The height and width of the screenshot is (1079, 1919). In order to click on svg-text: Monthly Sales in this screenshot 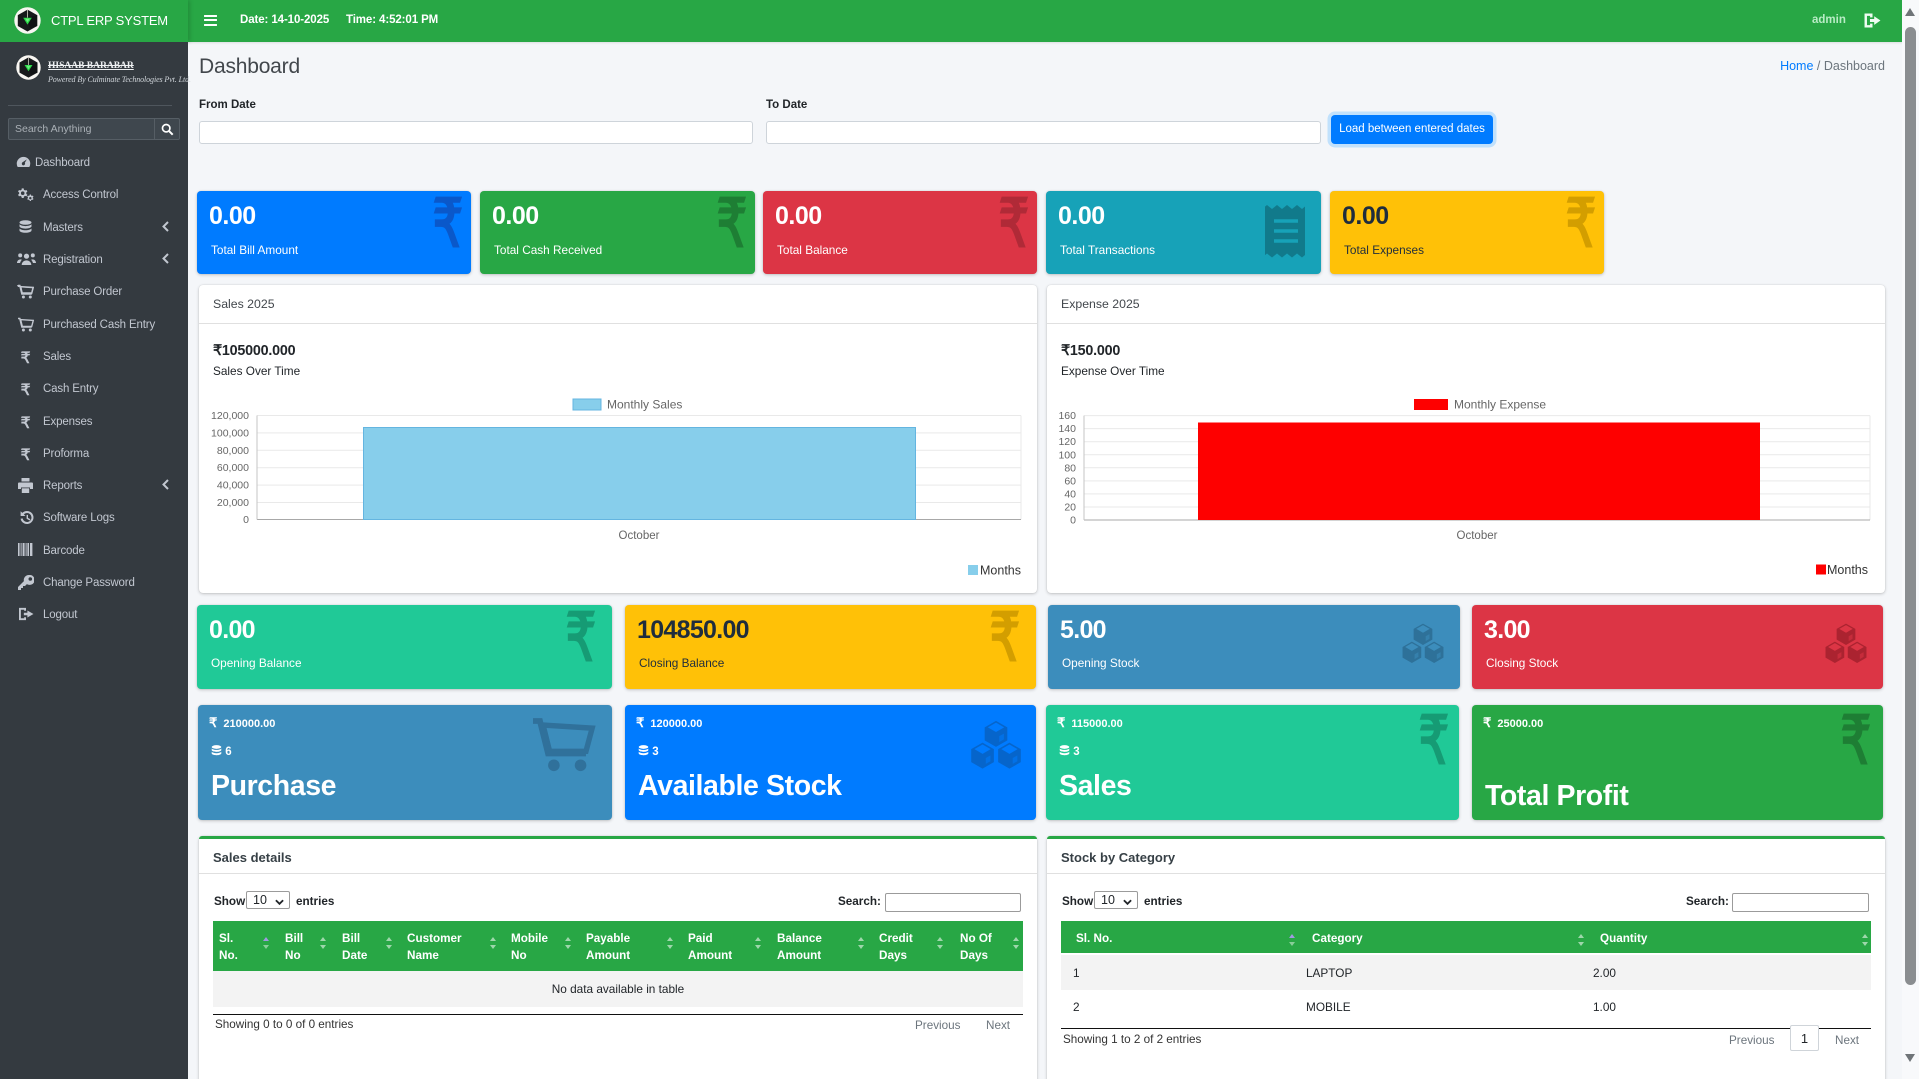, I will do `click(644, 405)`.